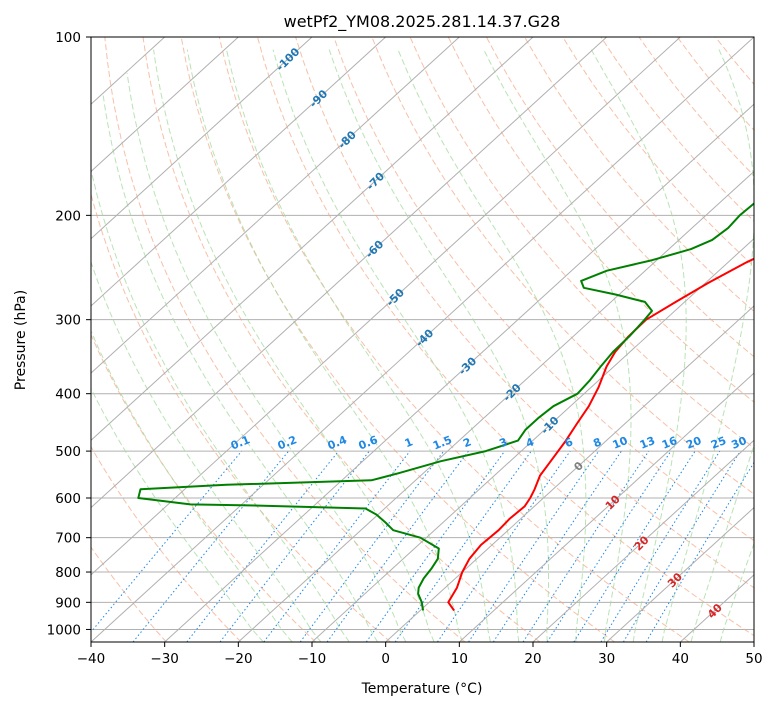  Describe the element at coordinates (238, 659) in the screenshot. I see `x-tick-label: −20` at that location.